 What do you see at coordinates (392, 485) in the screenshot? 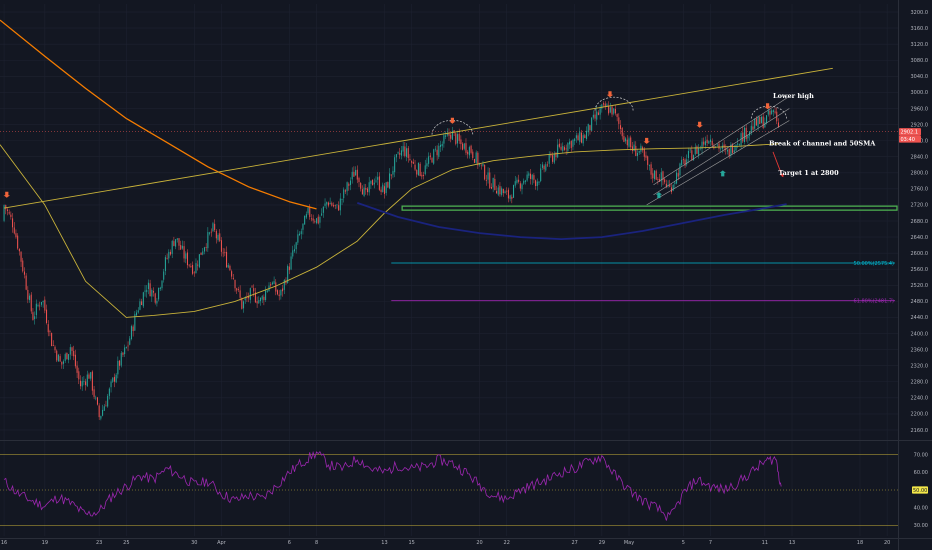
I see `rsi-line` at bounding box center [392, 485].